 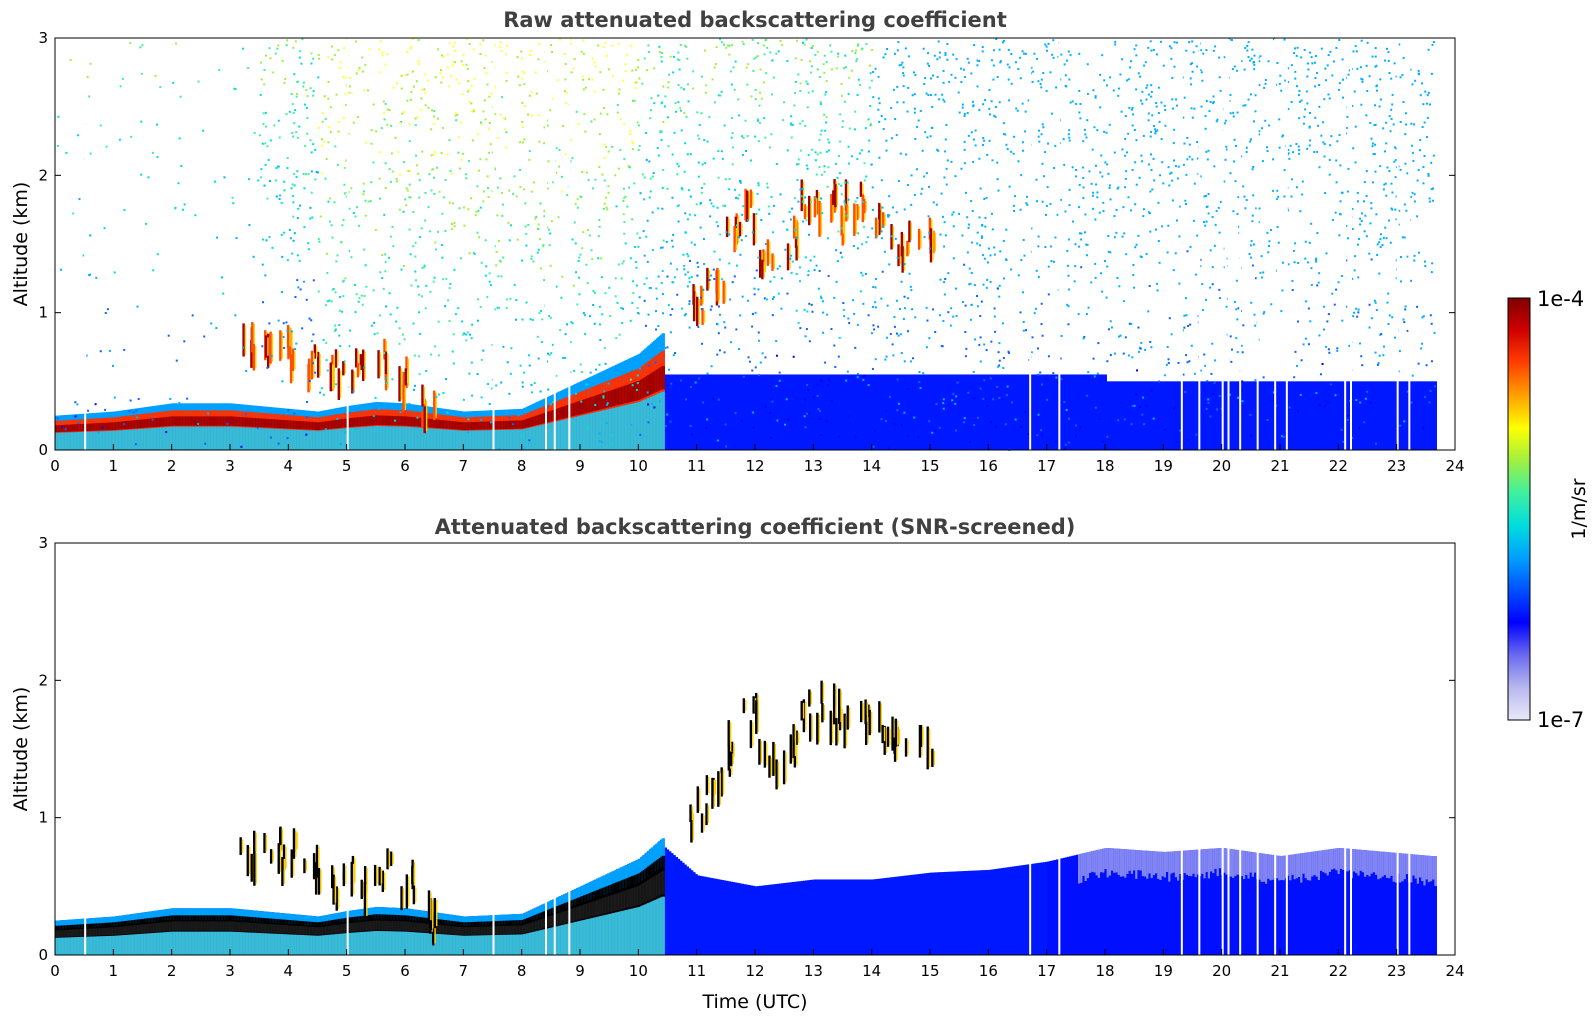 What do you see at coordinates (21, 244) in the screenshot?
I see `y-axis-label-raw: Altitude (km)` at bounding box center [21, 244].